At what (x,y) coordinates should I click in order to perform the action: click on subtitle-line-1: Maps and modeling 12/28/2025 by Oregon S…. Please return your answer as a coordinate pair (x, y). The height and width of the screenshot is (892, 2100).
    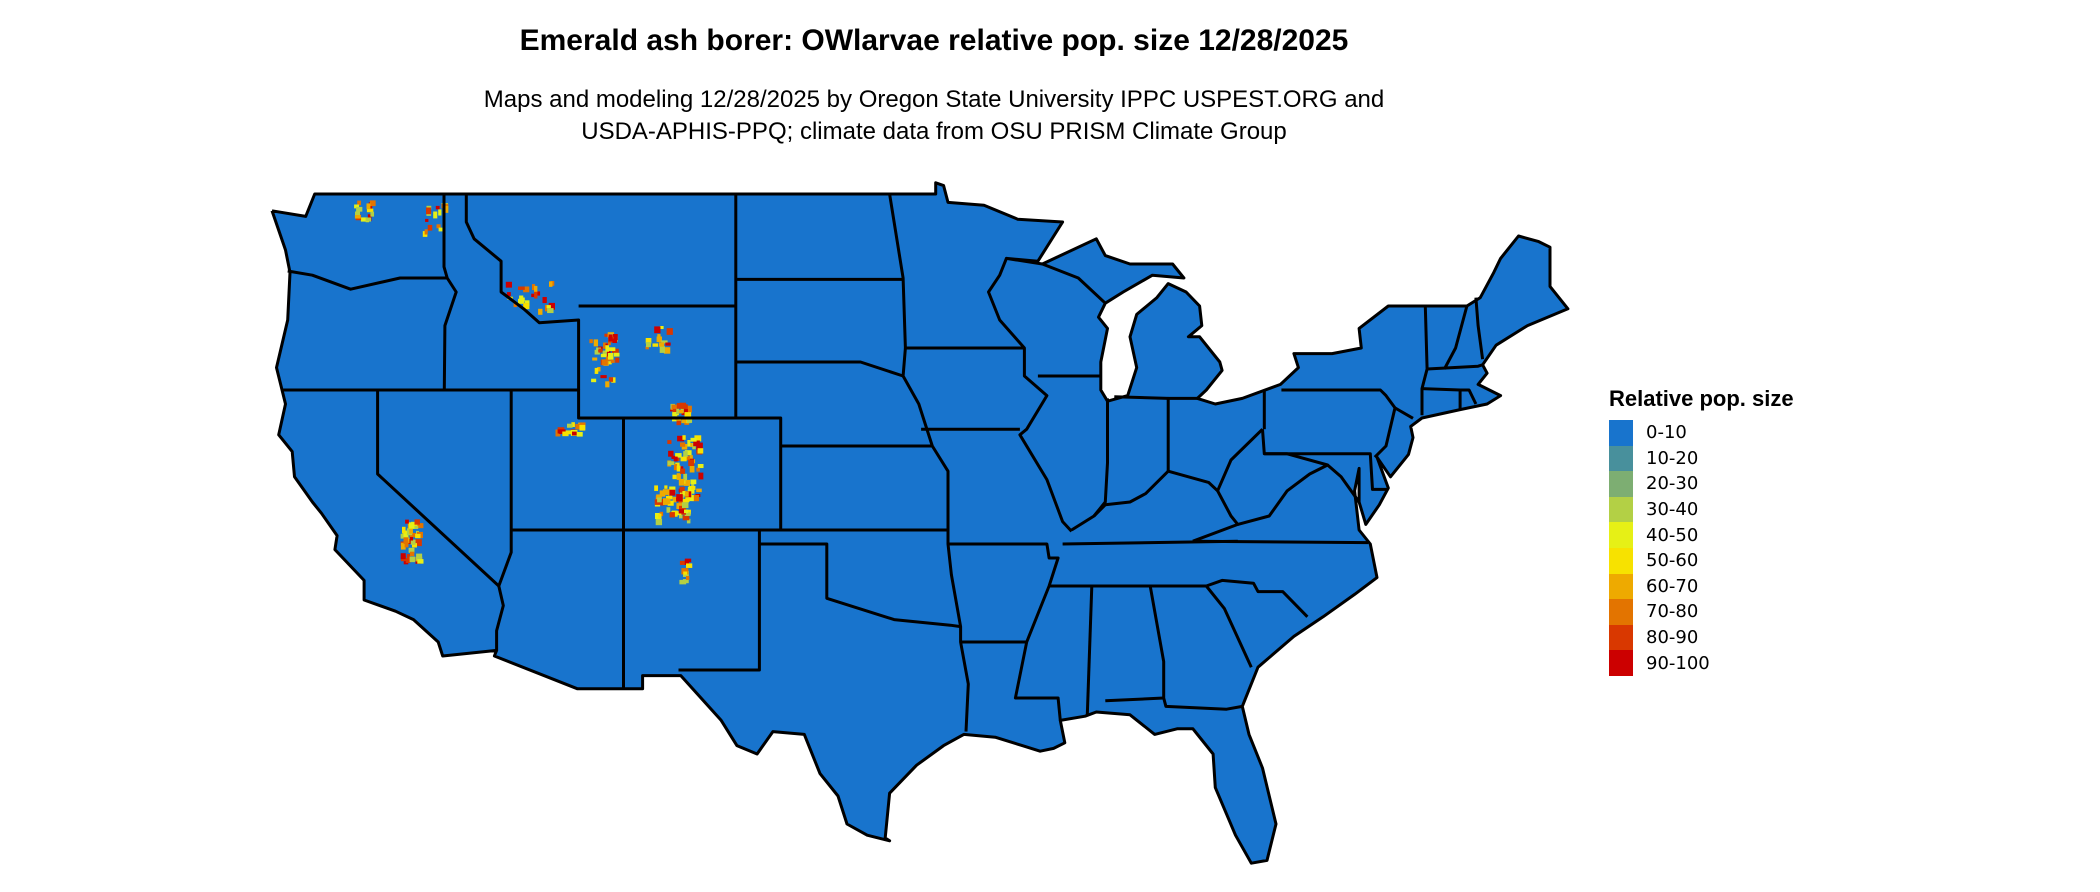
    Looking at the image, I should click on (934, 99).